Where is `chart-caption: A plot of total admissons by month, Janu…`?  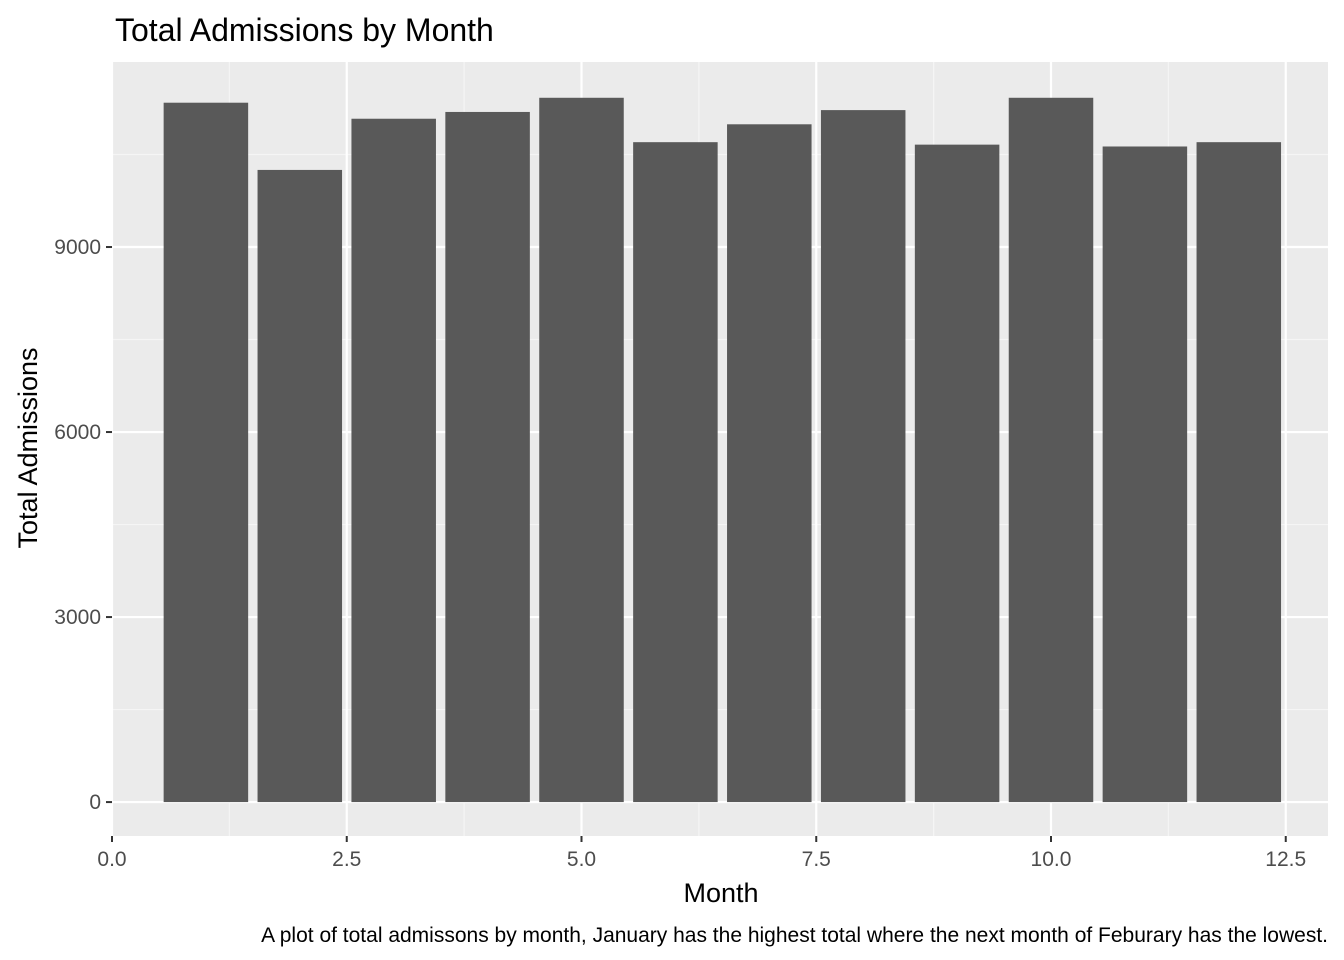 chart-caption: A plot of total admissons by month, Janu… is located at coordinates (794, 935).